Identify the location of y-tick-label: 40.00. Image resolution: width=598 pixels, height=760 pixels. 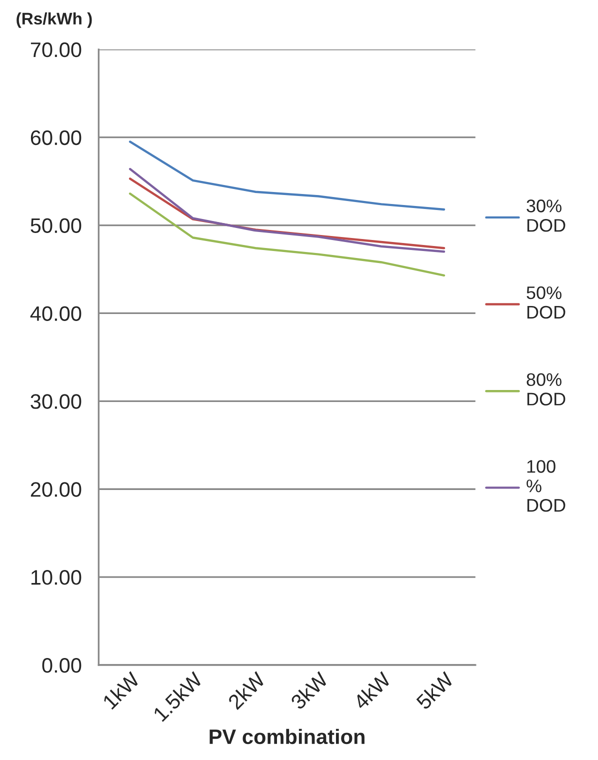
(56, 313).